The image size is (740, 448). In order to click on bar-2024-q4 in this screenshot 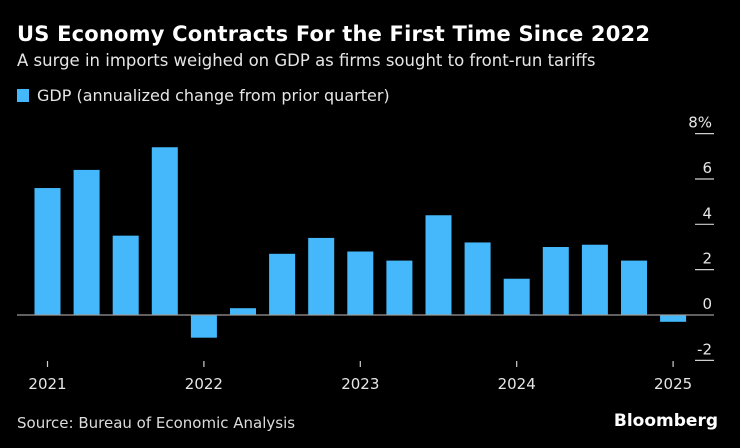, I will do `click(634, 287)`.